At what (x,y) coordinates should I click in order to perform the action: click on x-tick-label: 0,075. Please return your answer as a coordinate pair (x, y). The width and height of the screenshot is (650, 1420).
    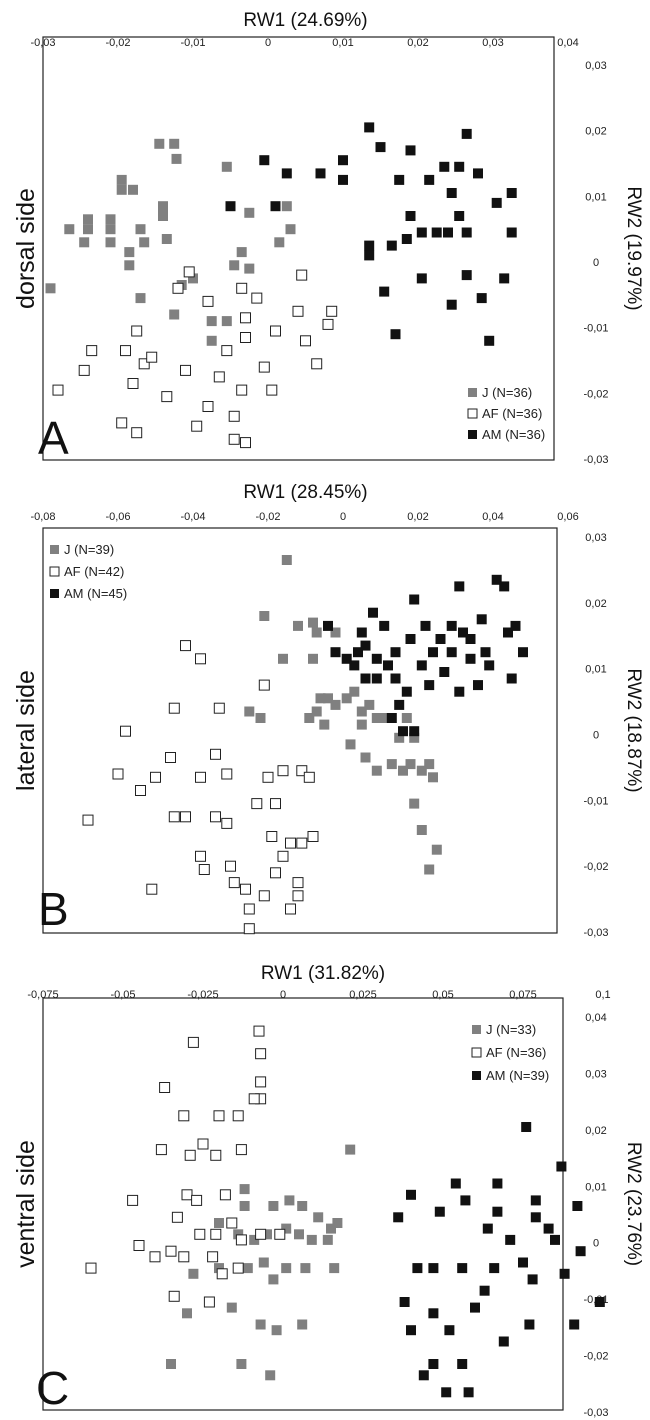
    Looking at the image, I should click on (523, 995).